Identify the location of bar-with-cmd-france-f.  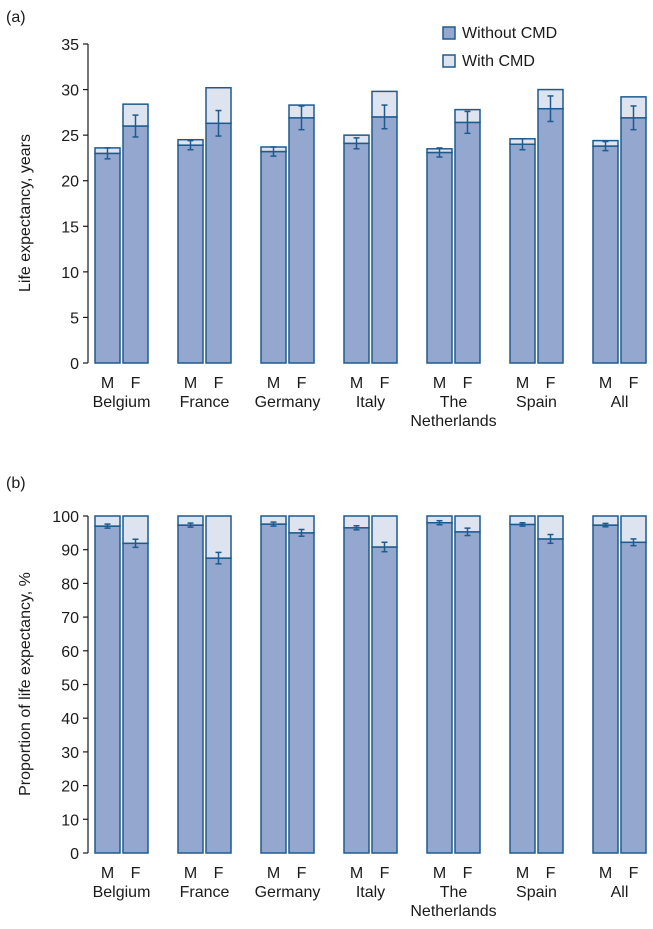
(218, 537).